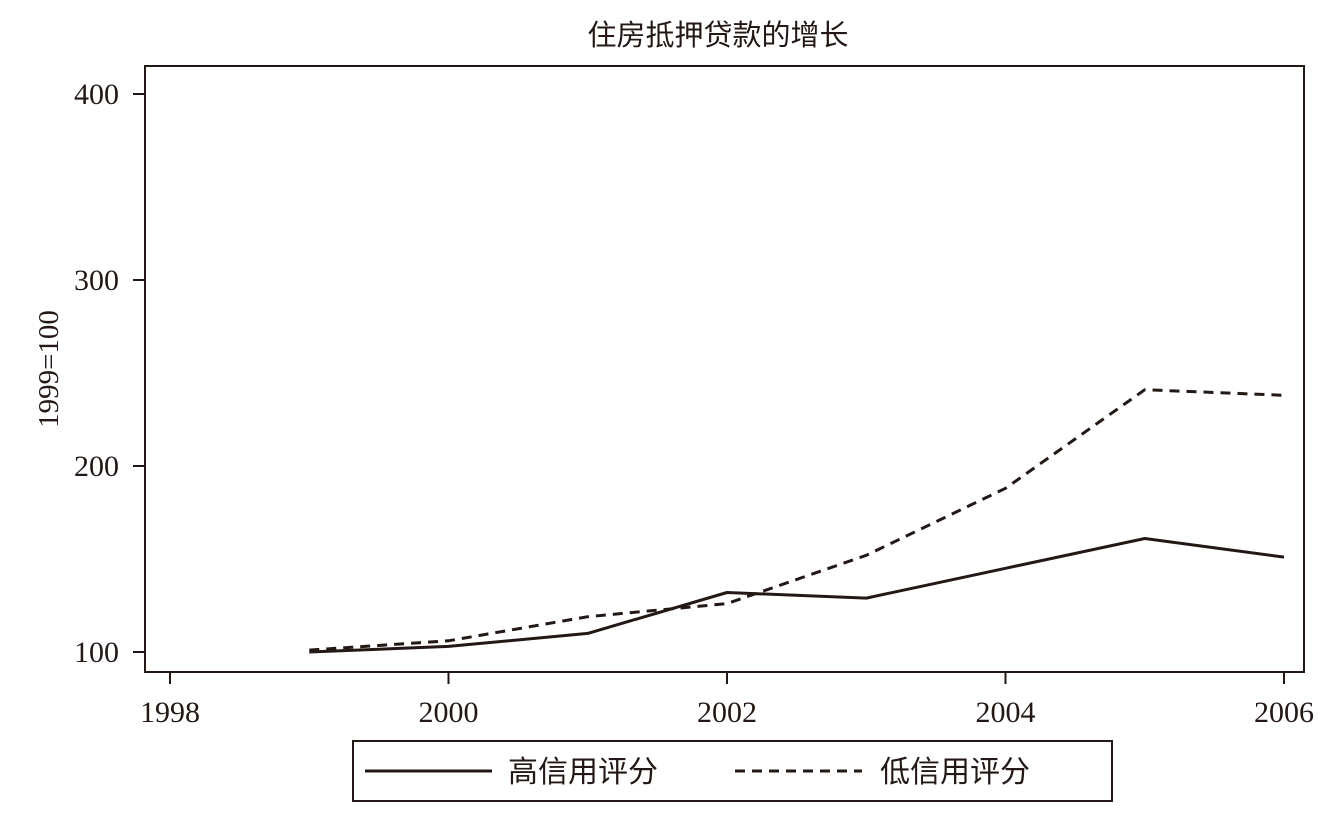 This screenshot has height=820, width=1335. I want to click on legend: 高信用评分 低信用评分, so click(732, 771).